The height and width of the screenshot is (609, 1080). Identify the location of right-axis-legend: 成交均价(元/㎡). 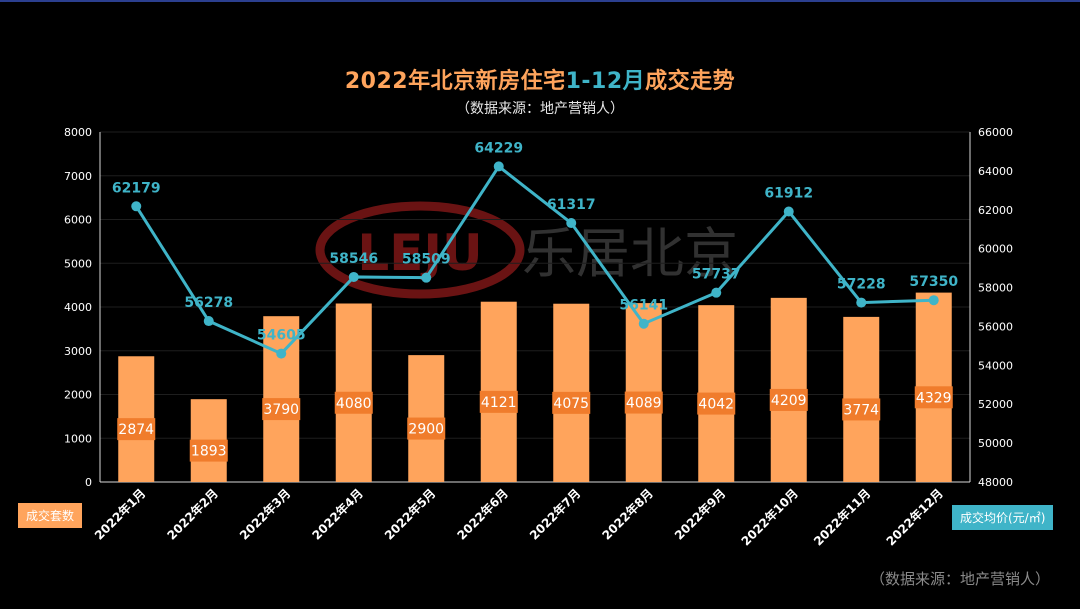
(1003, 517).